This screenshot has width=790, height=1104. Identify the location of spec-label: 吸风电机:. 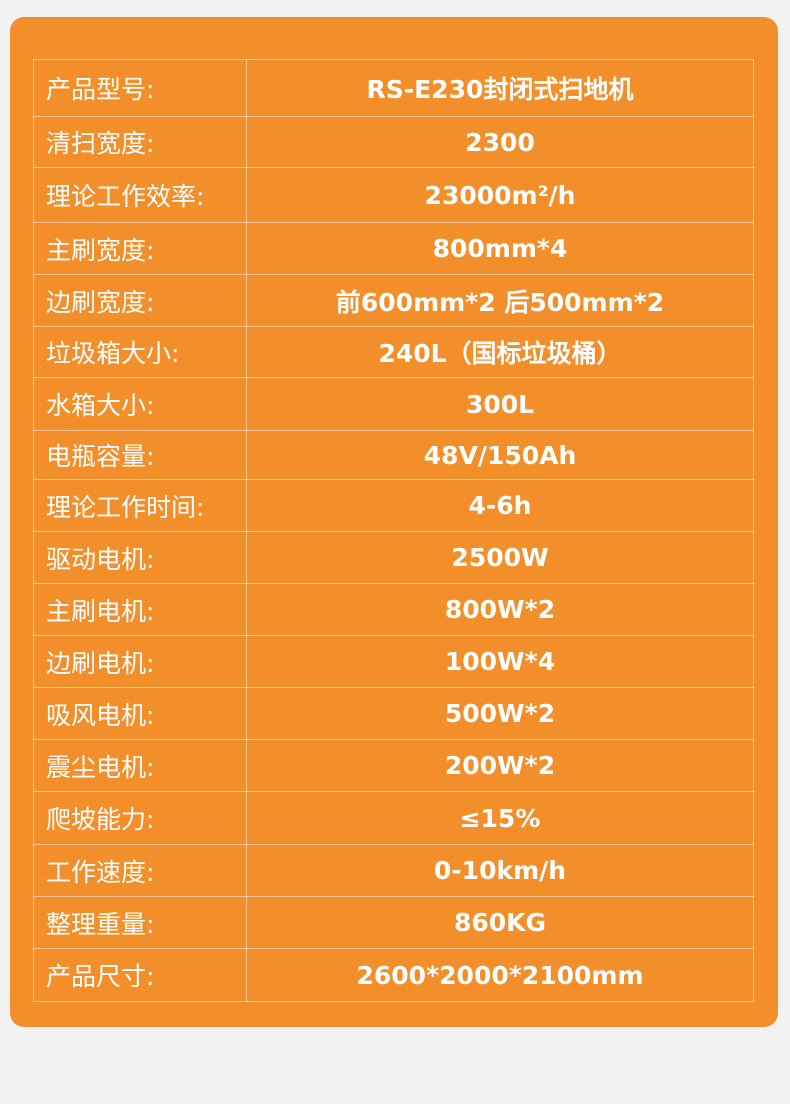
(140, 713).